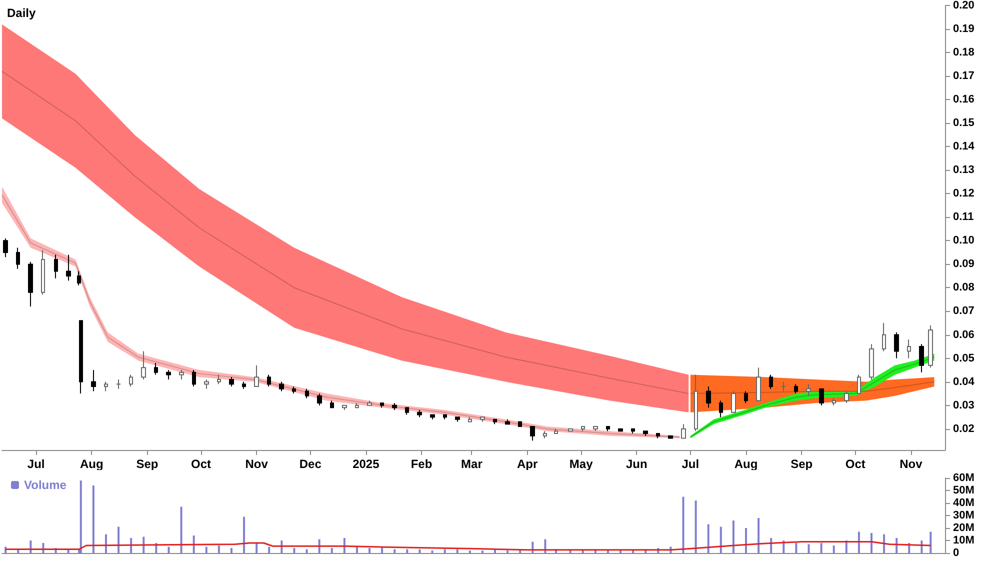 The height and width of the screenshot is (562, 1000). What do you see at coordinates (256, 464) in the screenshot?
I see `x-tick-label: Nov` at bounding box center [256, 464].